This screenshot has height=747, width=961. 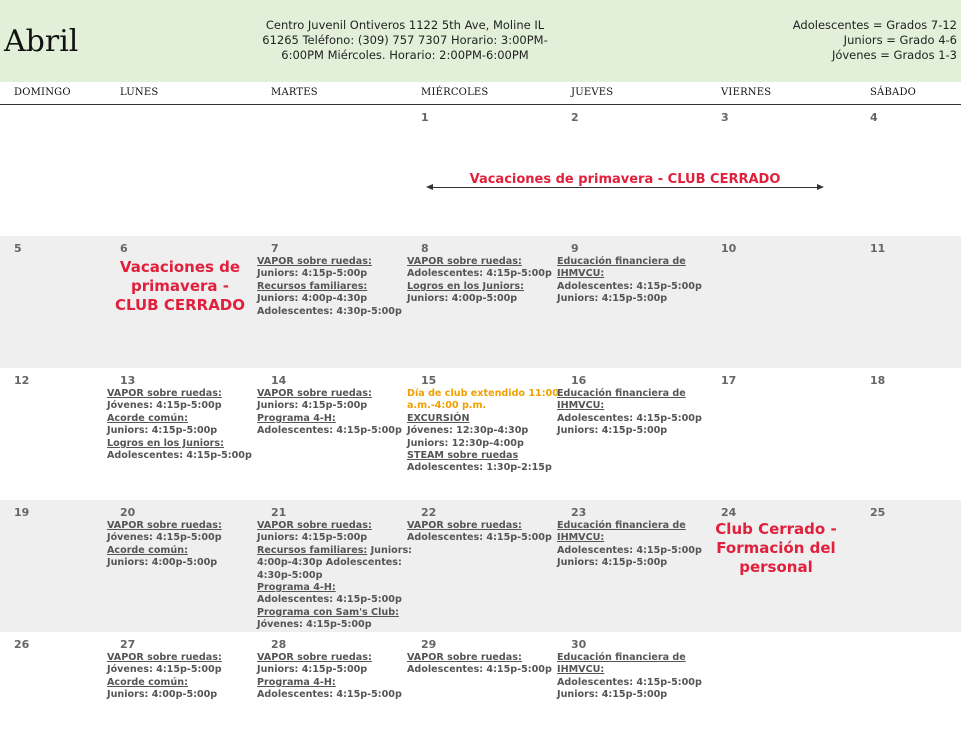 I want to click on day-number: 11, so click(x=878, y=248).